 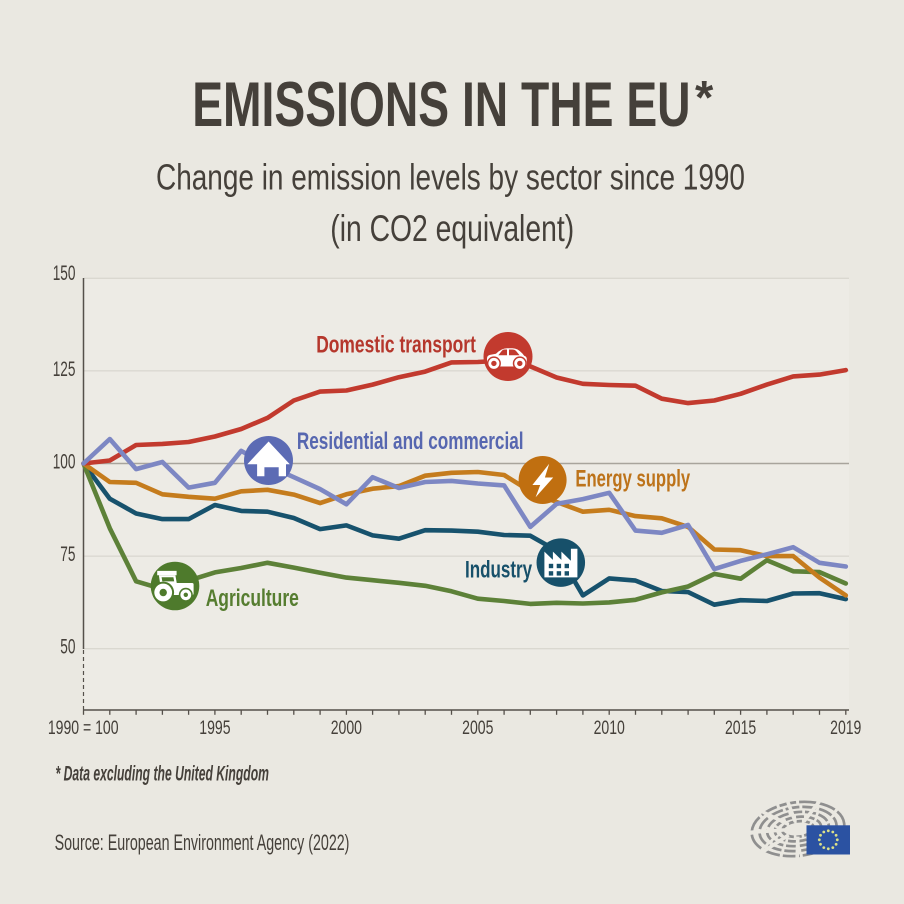 I want to click on svg-text: Agriculture, so click(x=252, y=598).